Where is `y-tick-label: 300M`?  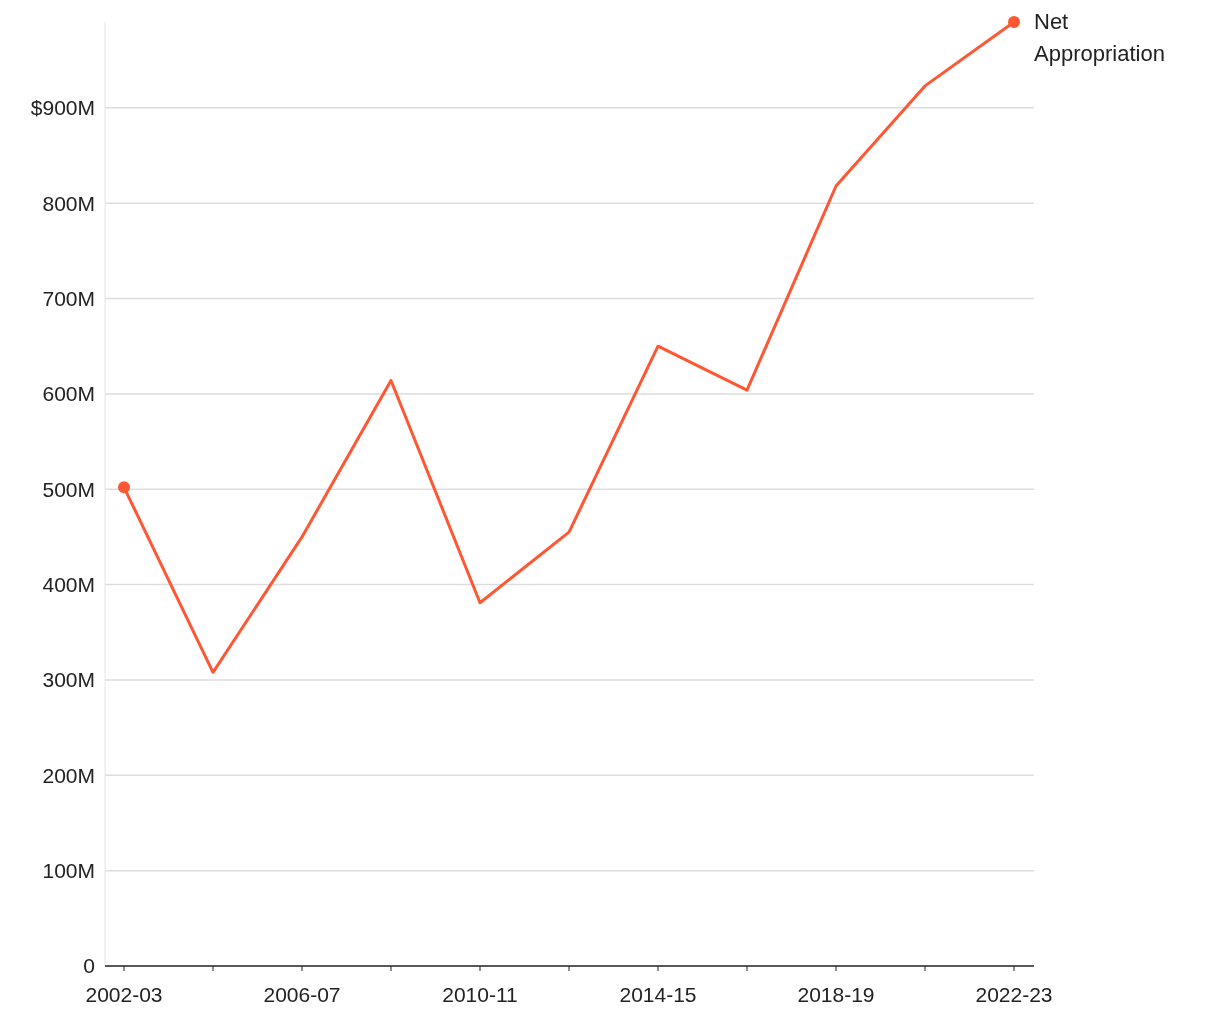 y-tick-label: 300M is located at coordinates (68, 680).